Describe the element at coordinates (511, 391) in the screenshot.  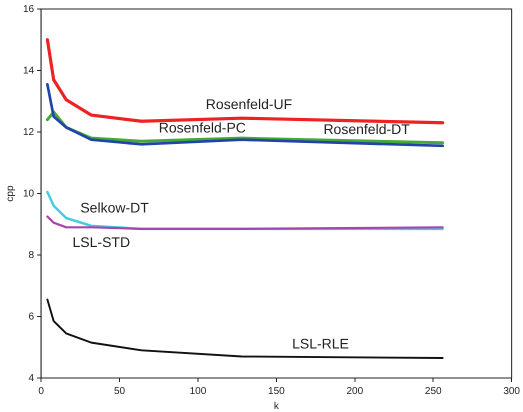
I see `x-tick-label: 300` at that location.